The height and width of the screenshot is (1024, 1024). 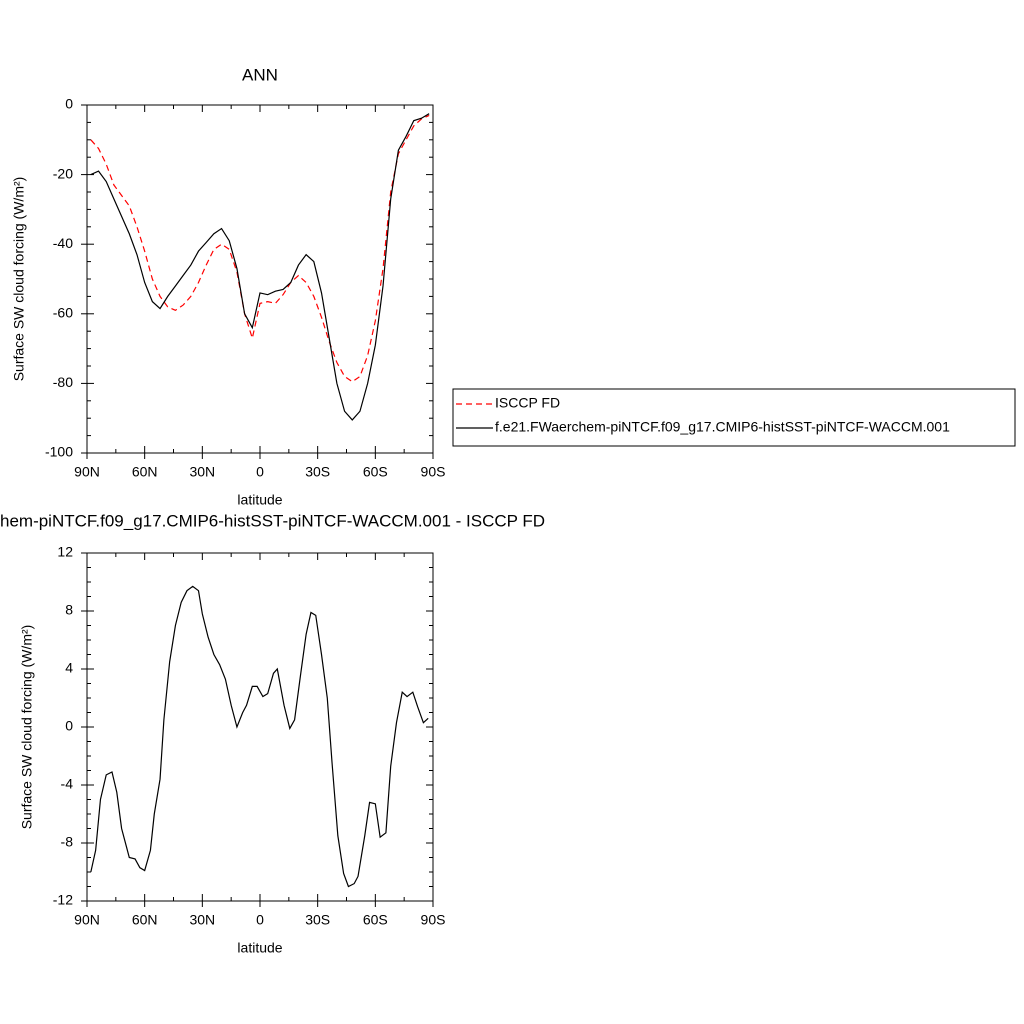 What do you see at coordinates (67, 842) in the screenshot?
I see `y-tick-label: -8` at bounding box center [67, 842].